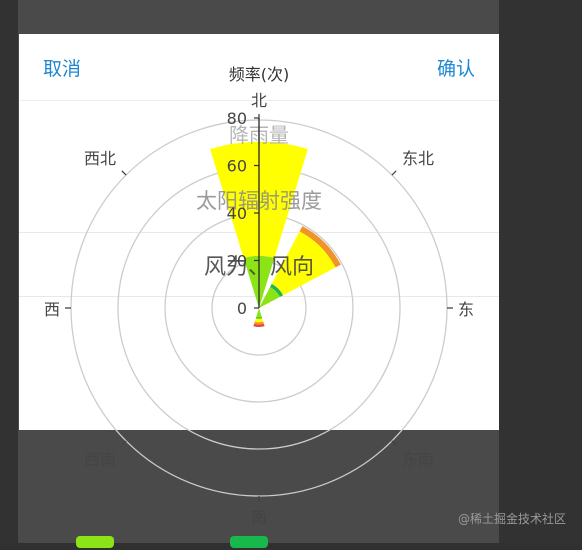 Image resolution: width=582 pixels, height=550 pixels. What do you see at coordinates (418, 459) in the screenshot?
I see `direction-label: 东南` at bounding box center [418, 459].